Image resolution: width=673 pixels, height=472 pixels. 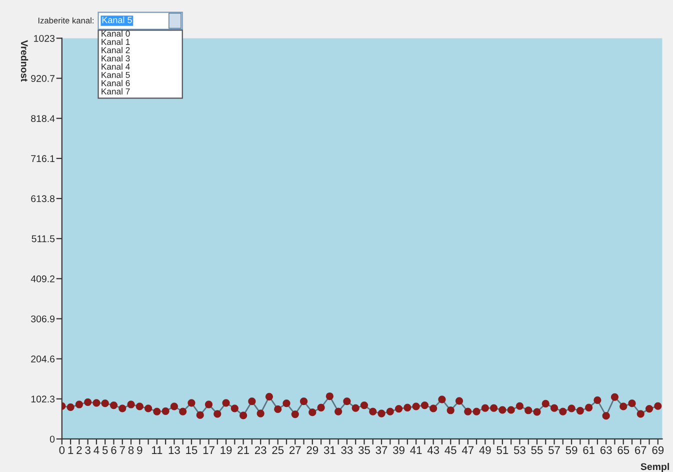 What do you see at coordinates (43, 318) in the screenshot?
I see `y-tick-label: 306.9` at bounding box center [43, 318].